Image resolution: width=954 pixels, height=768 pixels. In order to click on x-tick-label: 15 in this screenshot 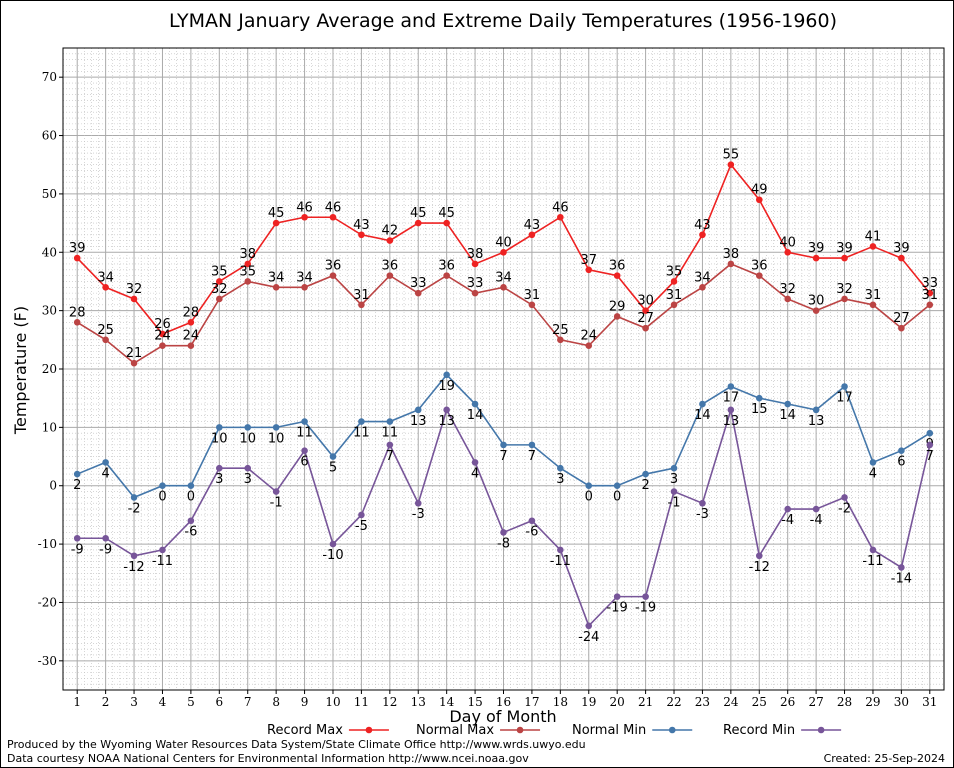, I will do `click(474, 702)`.